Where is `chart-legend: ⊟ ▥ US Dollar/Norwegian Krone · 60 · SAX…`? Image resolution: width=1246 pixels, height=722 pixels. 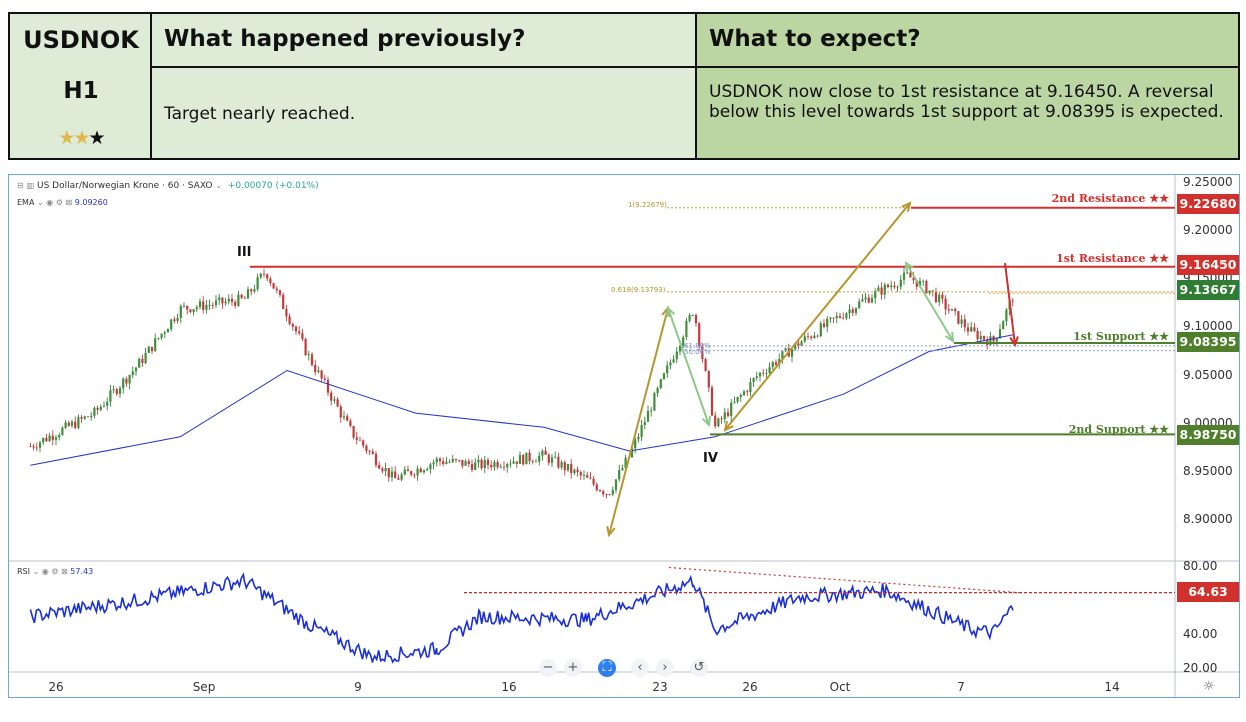 chart-legend: ⊟ ▥ US Dollar/Norwegian Krone · 60 · SAX… is located at coordinates (168, 186).